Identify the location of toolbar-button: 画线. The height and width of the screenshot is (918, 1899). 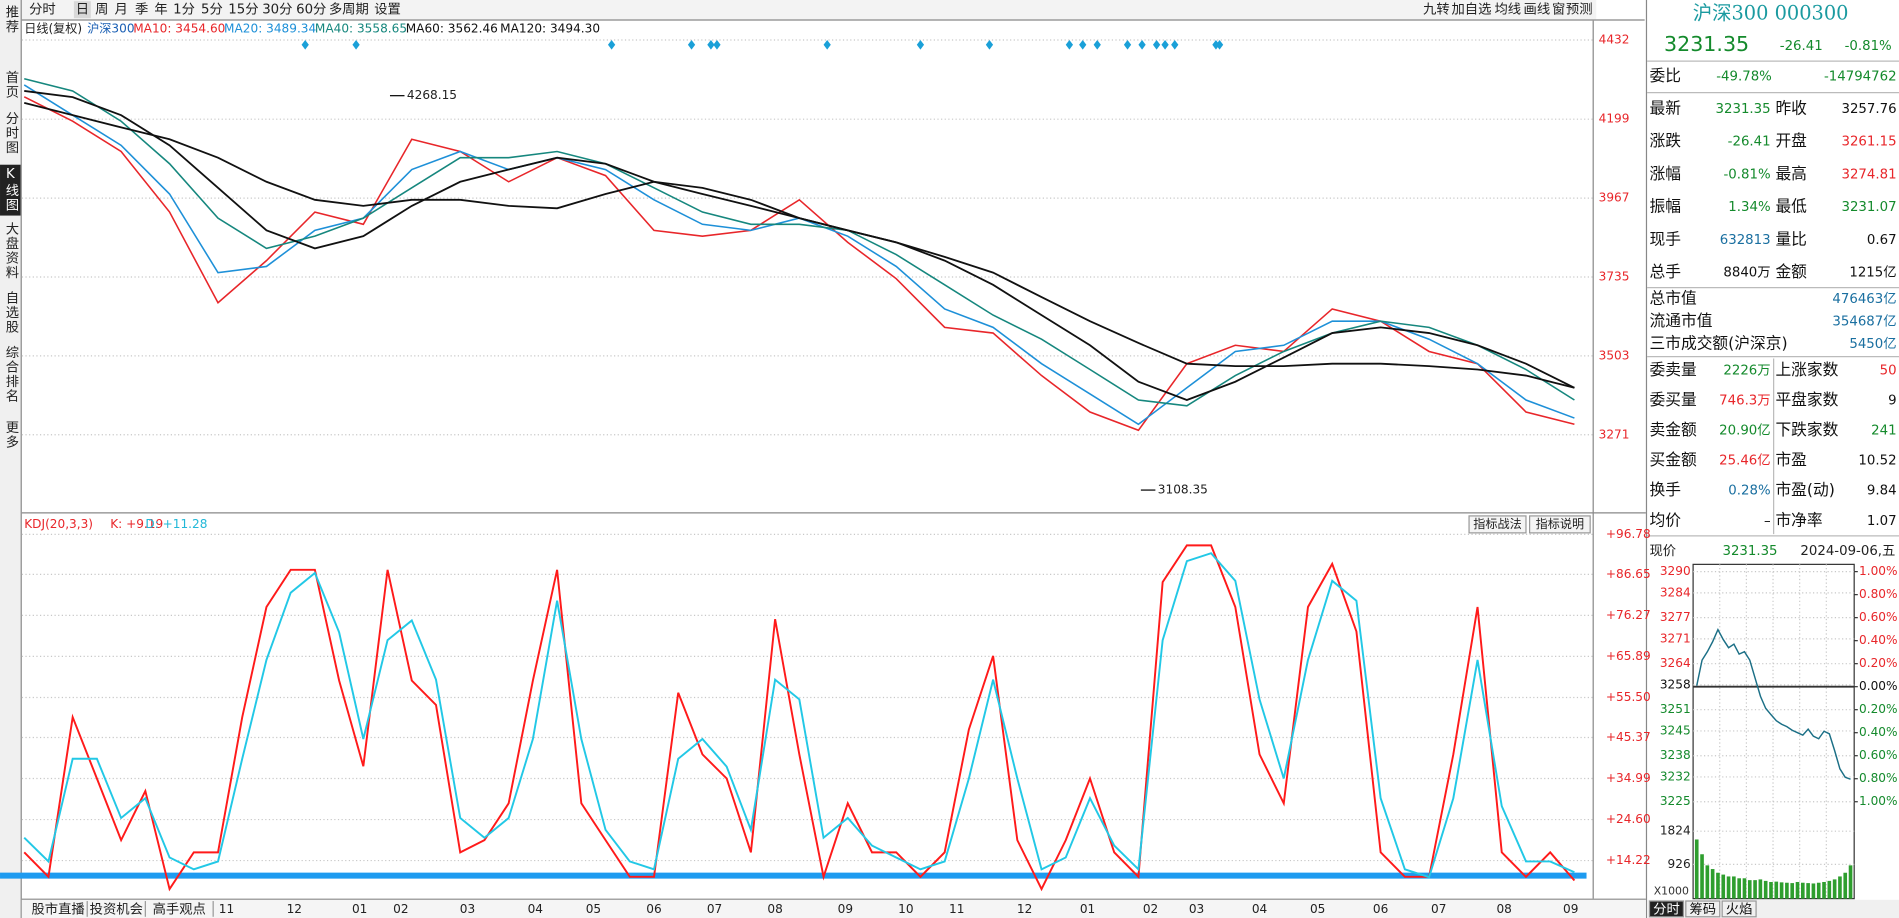
(1537, 10).